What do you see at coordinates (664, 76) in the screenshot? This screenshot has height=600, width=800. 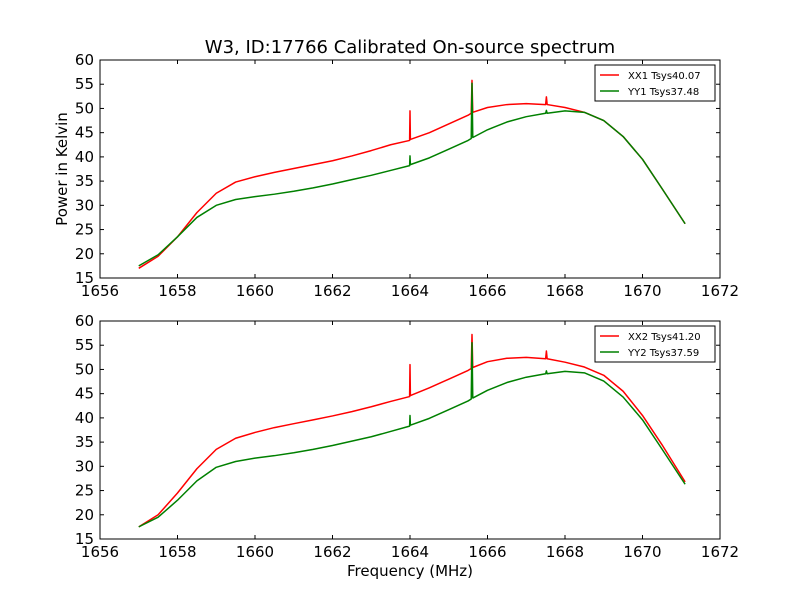 I see `legend-label: XX1 Tsys40.07` at bounding box center [664, 76].